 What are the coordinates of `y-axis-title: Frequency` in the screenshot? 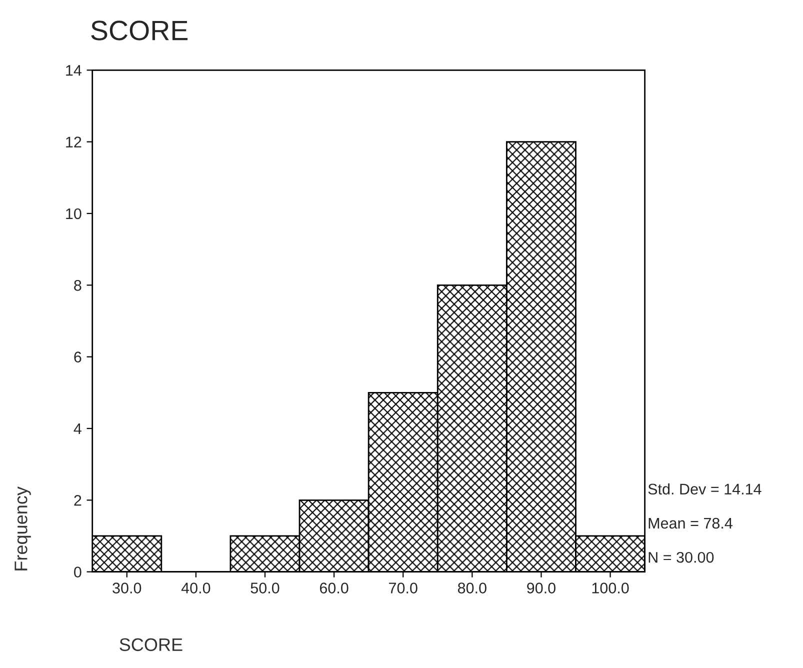 It's located at (22, 528).